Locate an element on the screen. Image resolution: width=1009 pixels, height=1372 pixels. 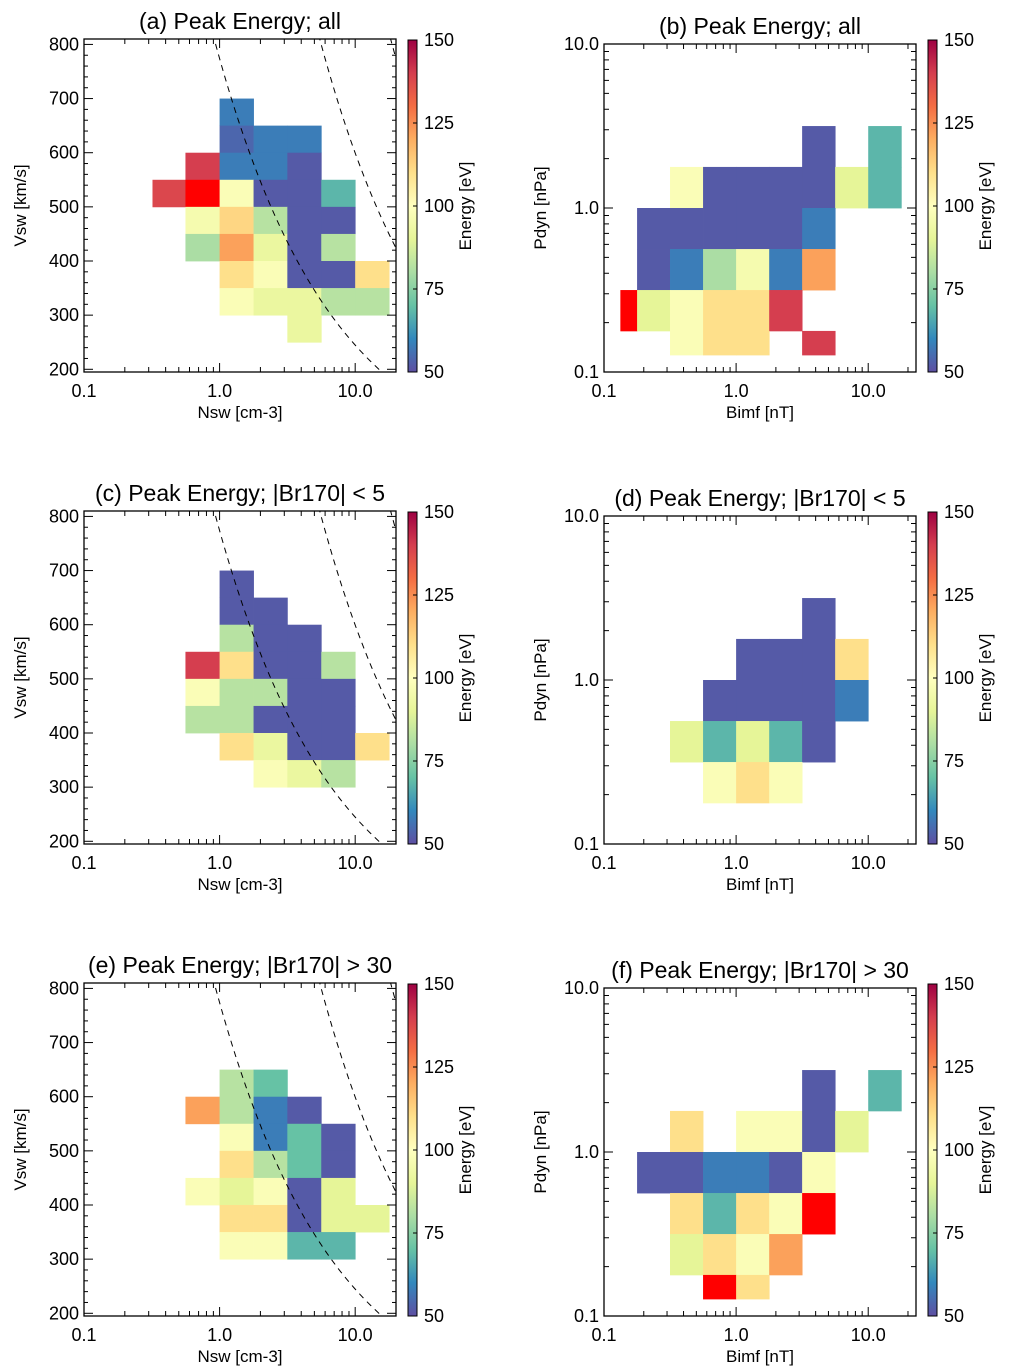
y-tick-label: 400 is located at coordinates (64, 261).